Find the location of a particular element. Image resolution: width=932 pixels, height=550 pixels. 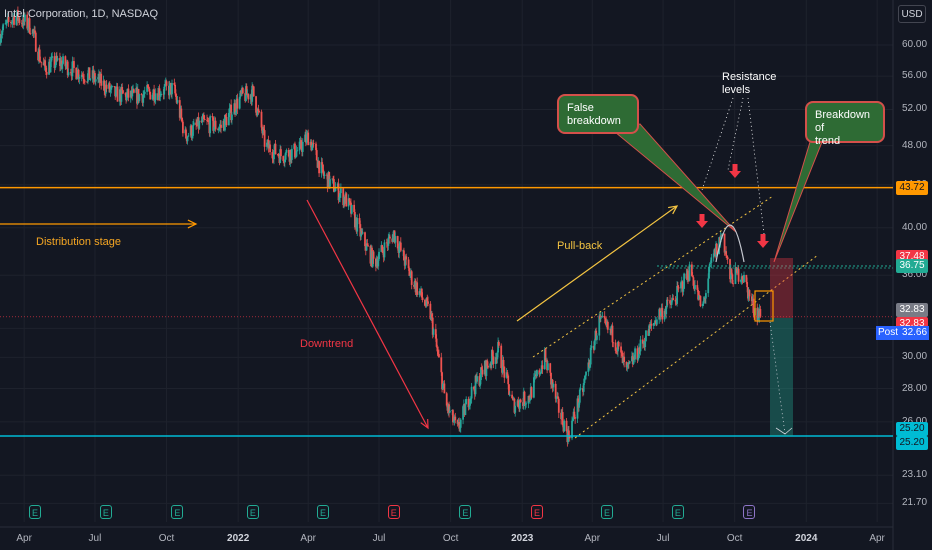

price-label-25.20: 25.20 is located at coordinates (912, 429).